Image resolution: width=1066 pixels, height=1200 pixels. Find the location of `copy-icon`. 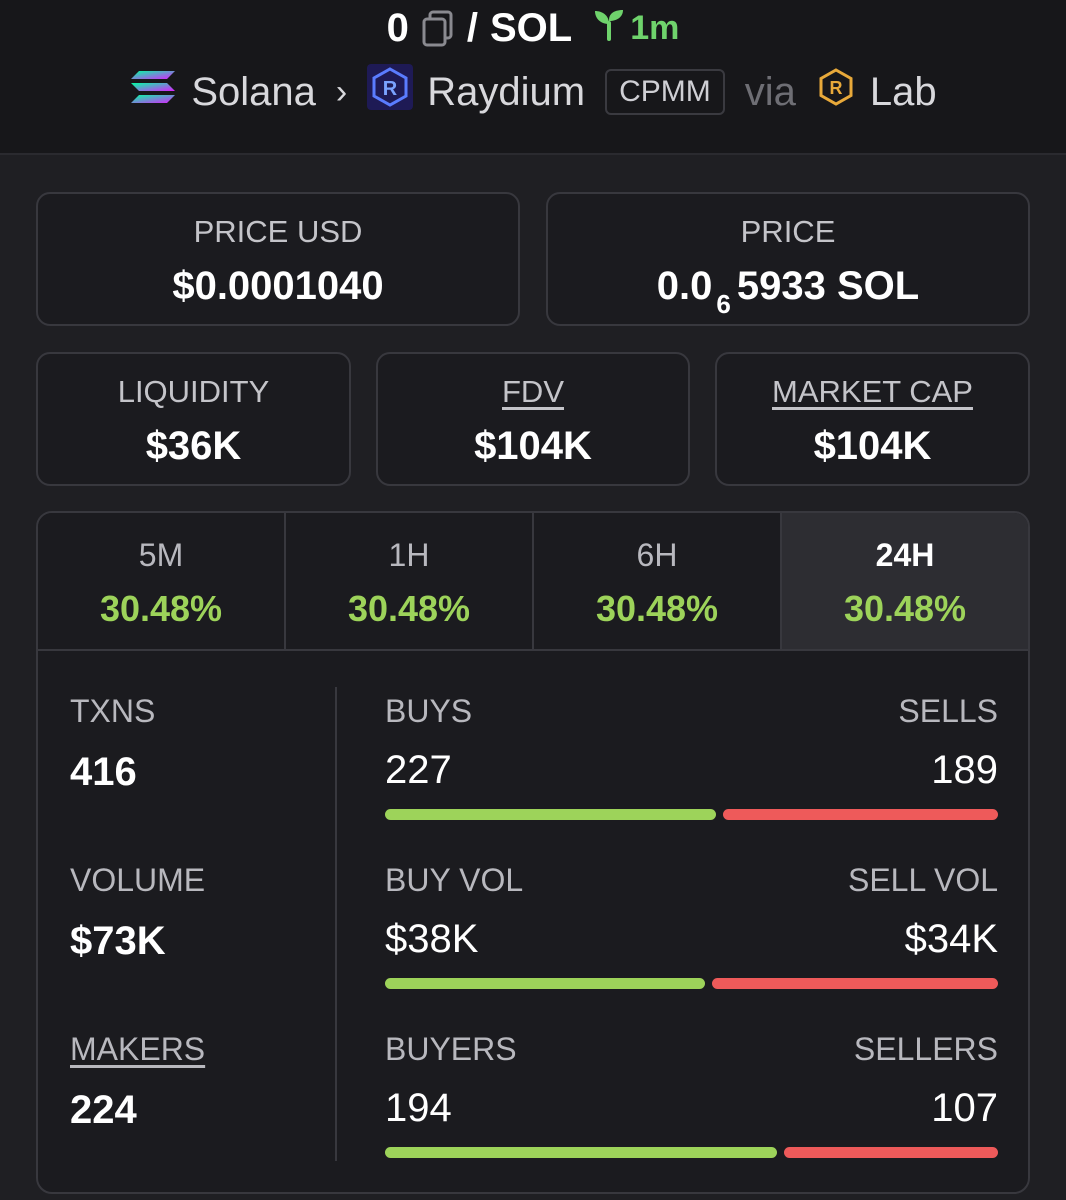

copy-icon is located at coordinates (438, 29).